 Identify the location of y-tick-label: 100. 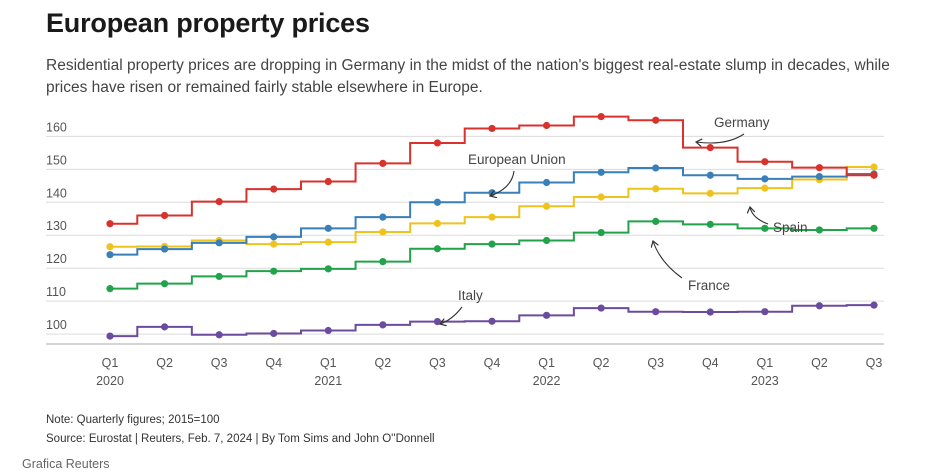
(56, 325).